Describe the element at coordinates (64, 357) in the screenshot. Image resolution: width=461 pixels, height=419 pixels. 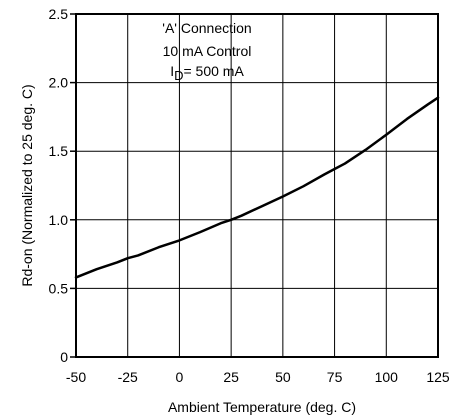
I see `y-tick-label: 0` at that location.